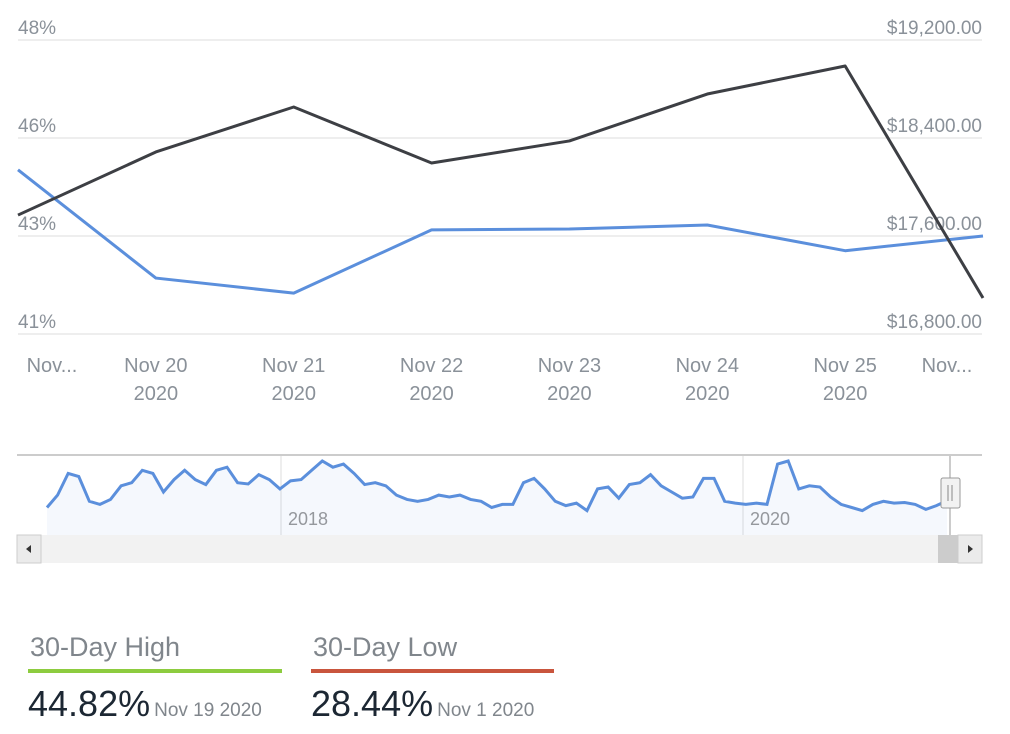  I want to click on grip-icon, so click(950, 493).